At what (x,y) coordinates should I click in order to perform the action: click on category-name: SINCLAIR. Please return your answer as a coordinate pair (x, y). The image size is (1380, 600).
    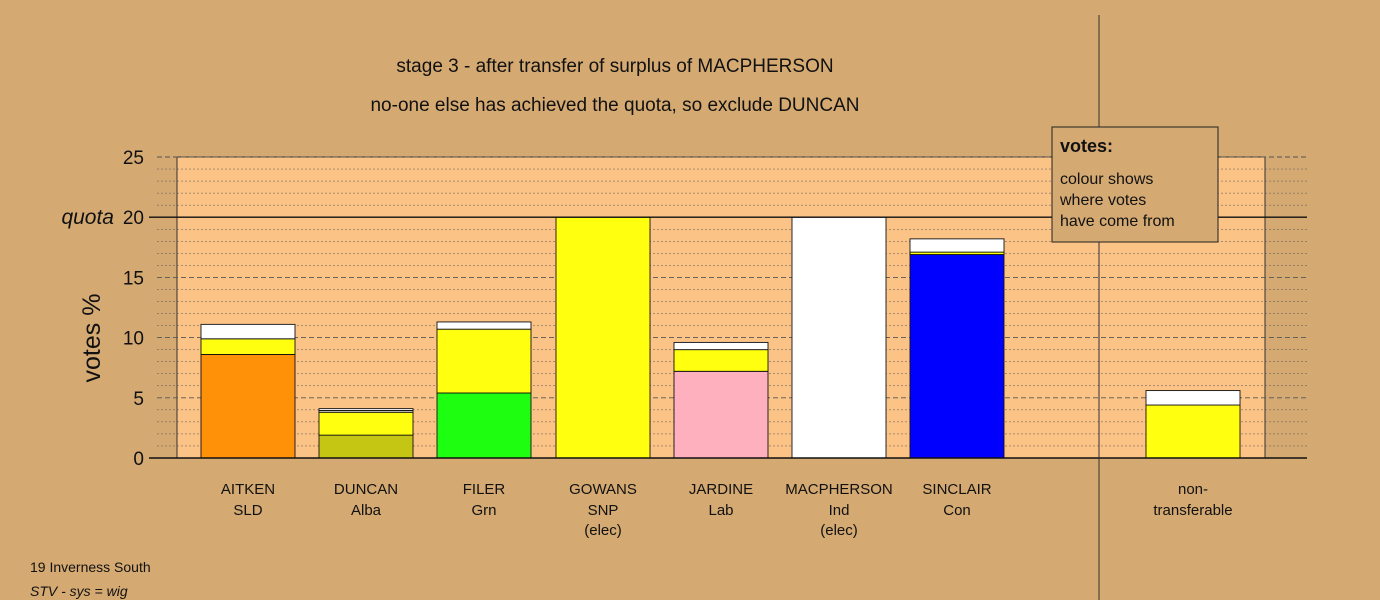
    Looking at the image, I should click on (956, 489).